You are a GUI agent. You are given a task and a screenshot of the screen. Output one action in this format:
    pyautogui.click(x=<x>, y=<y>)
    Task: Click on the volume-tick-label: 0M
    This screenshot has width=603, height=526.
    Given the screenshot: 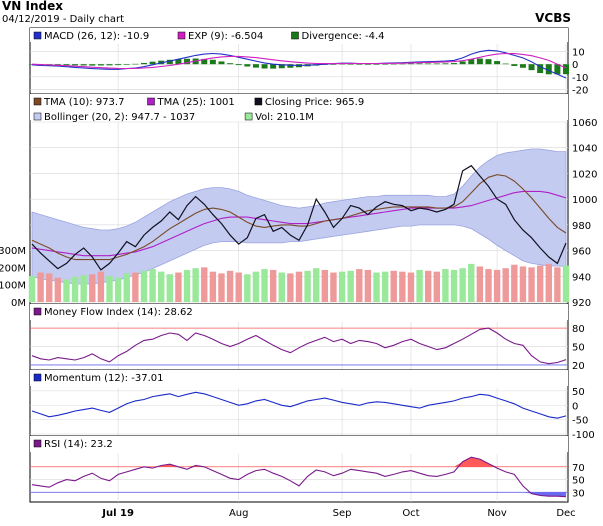 What is the action you would take?
    pyautogui.click(x=18, y=303)
    